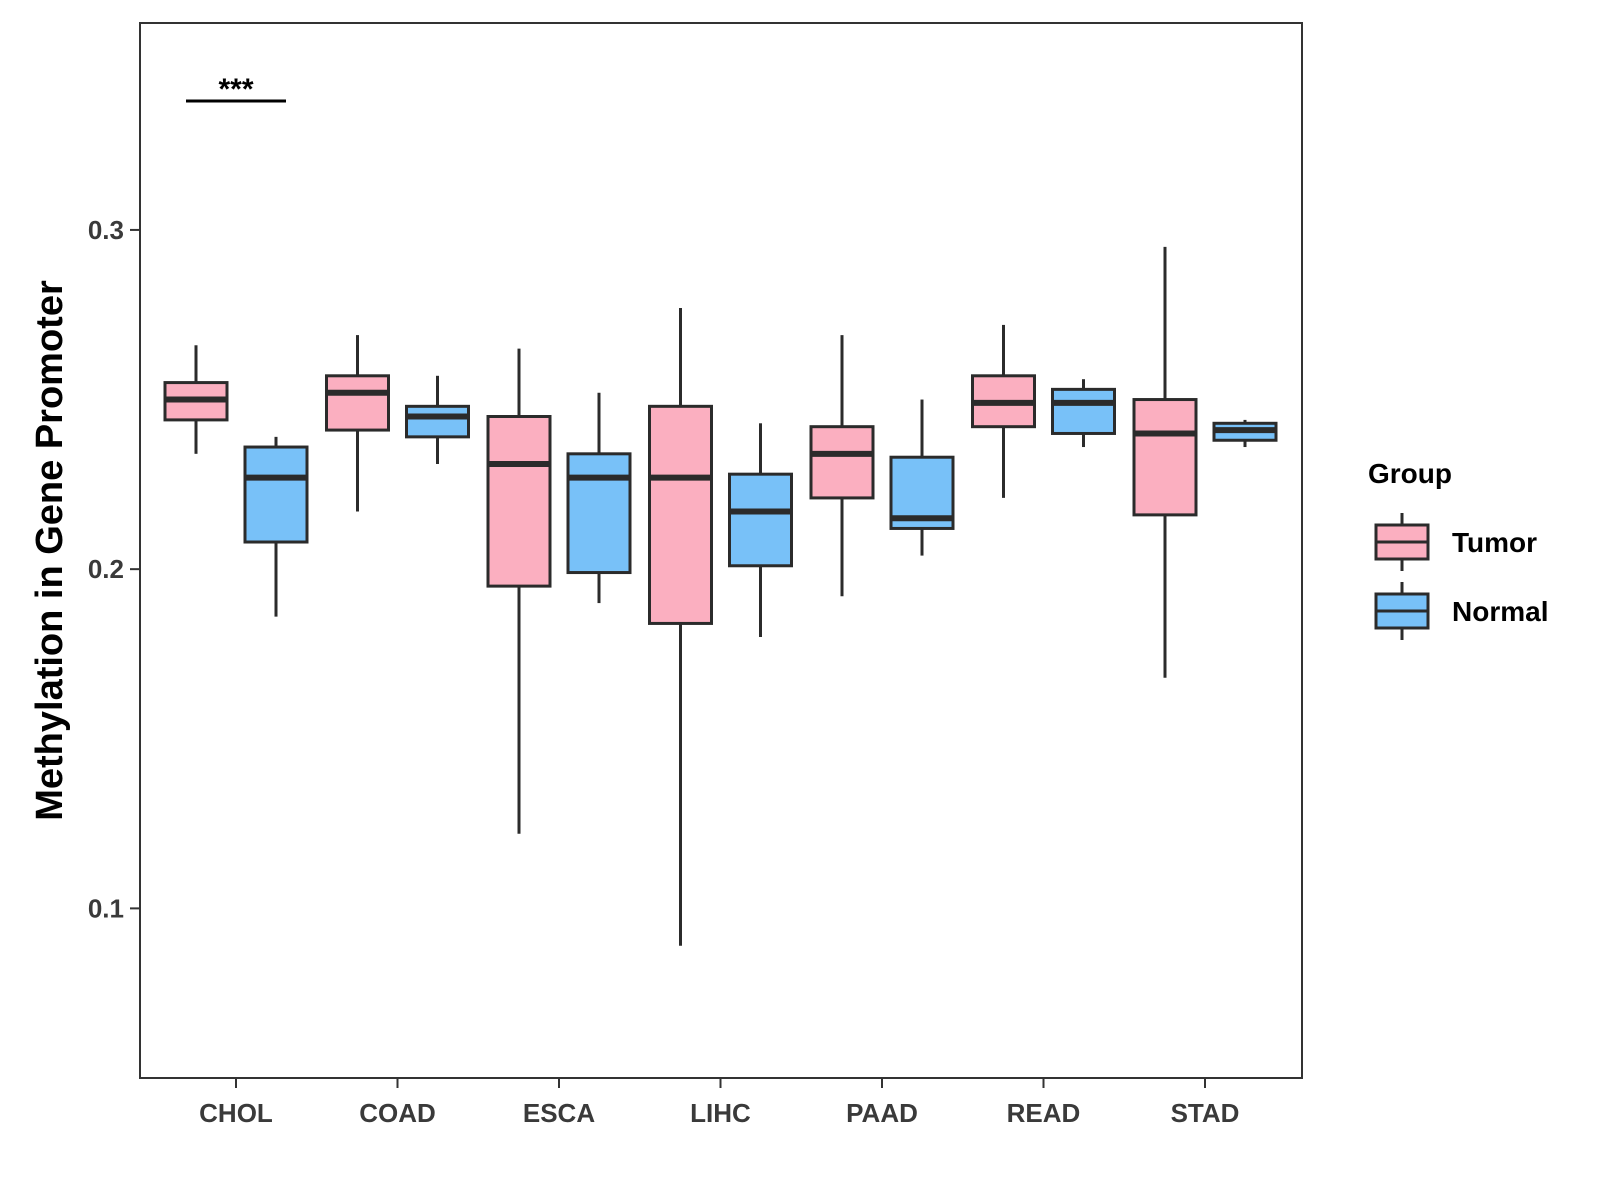 The width and height of the screenshot is (1600, 1200). I want to click on significance-label: ***, so click(235, 89).